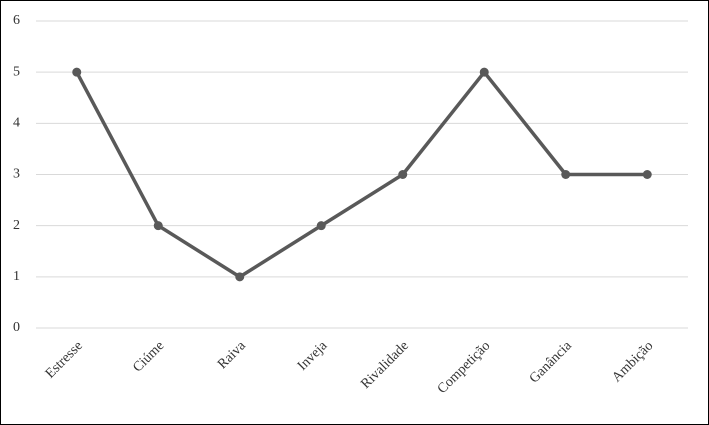 Image resolution: width=709 pixels, height=425 pixels. Describe the element at coordinates (16, 327) in the screenshot. I see `y-tick-label: 0` at that location.